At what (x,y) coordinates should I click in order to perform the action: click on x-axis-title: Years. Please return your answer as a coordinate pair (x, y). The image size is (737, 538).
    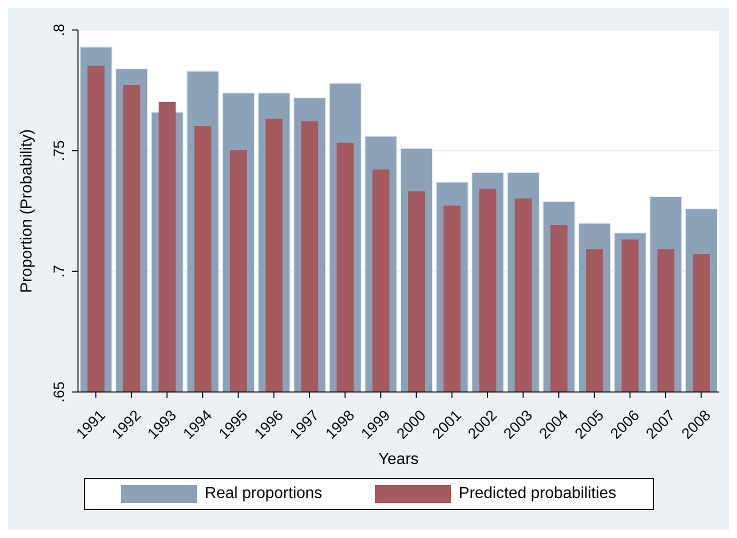
    Looking at the image, I should click on (398, 459).